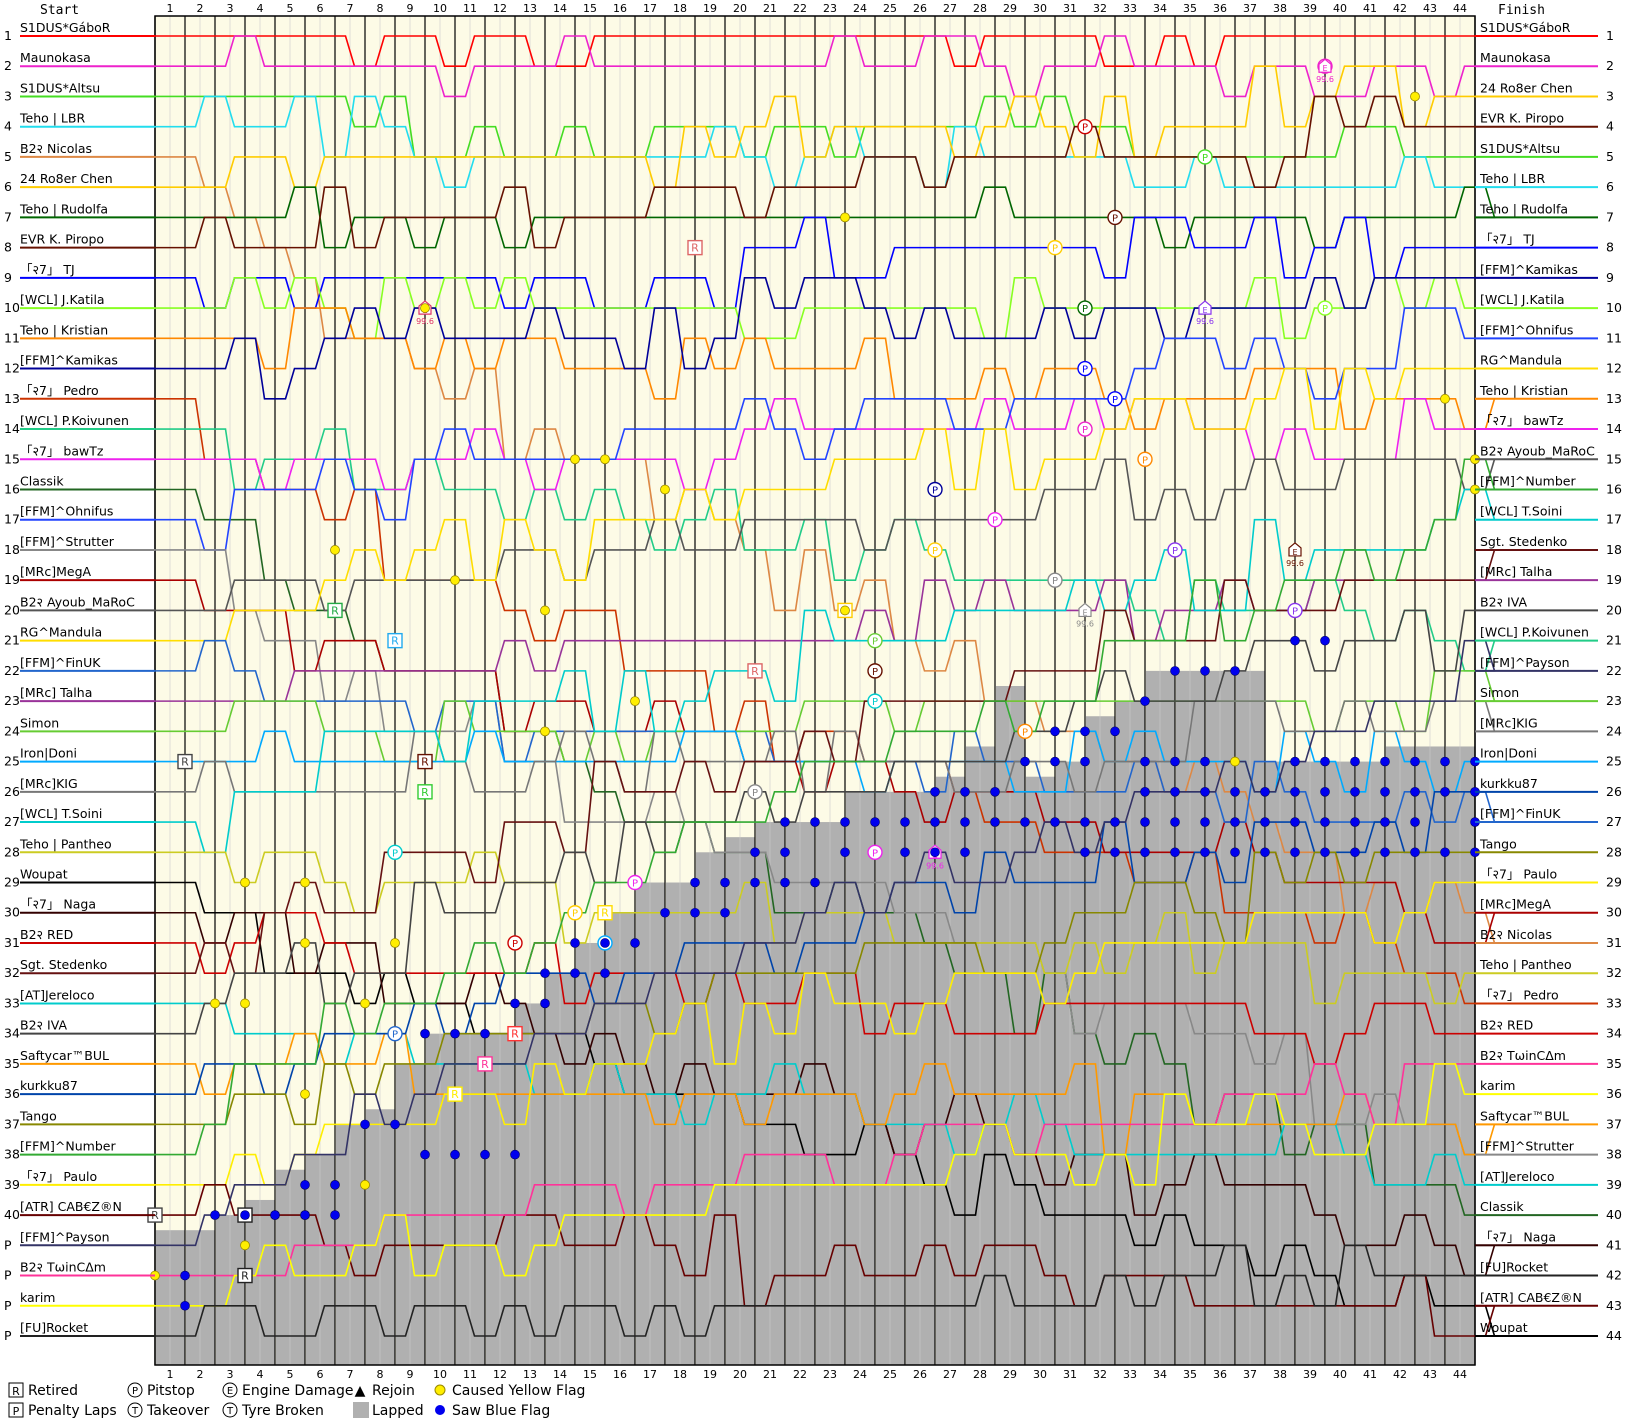 This screenshot has height=1425, width=1628. I want to click on start-driver-name: Maunokasa, so click(55, 57).